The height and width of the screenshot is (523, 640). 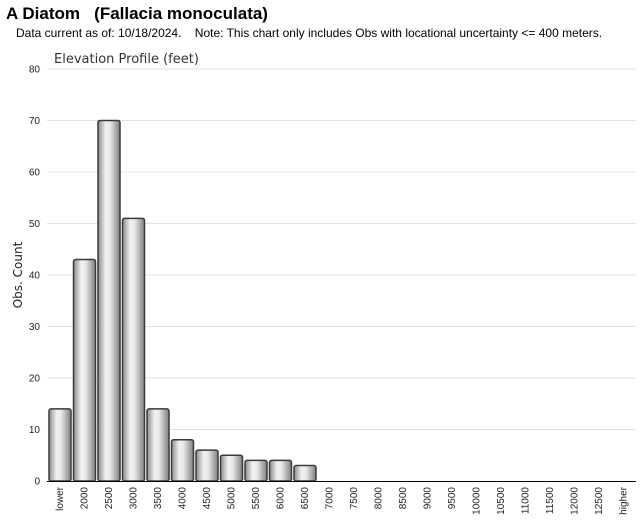 I want to click on y-axis-label: Obs. Count, so click(x=18, y=274).